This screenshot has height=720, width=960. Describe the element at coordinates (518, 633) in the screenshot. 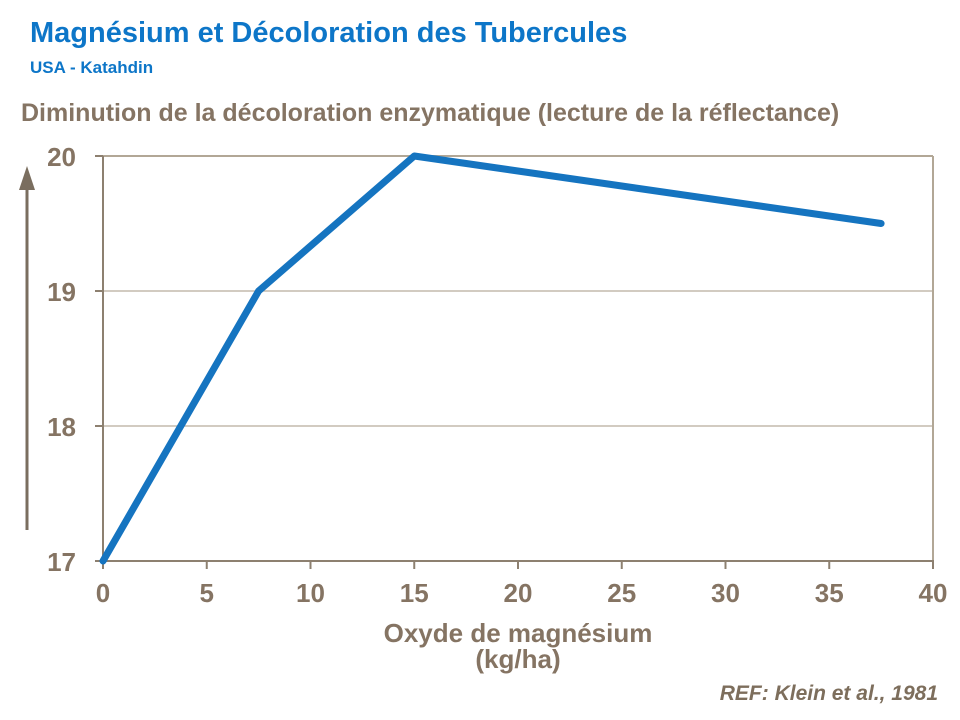

I see `x-axis-title-line1: Oxyde de magnésium` at that location.